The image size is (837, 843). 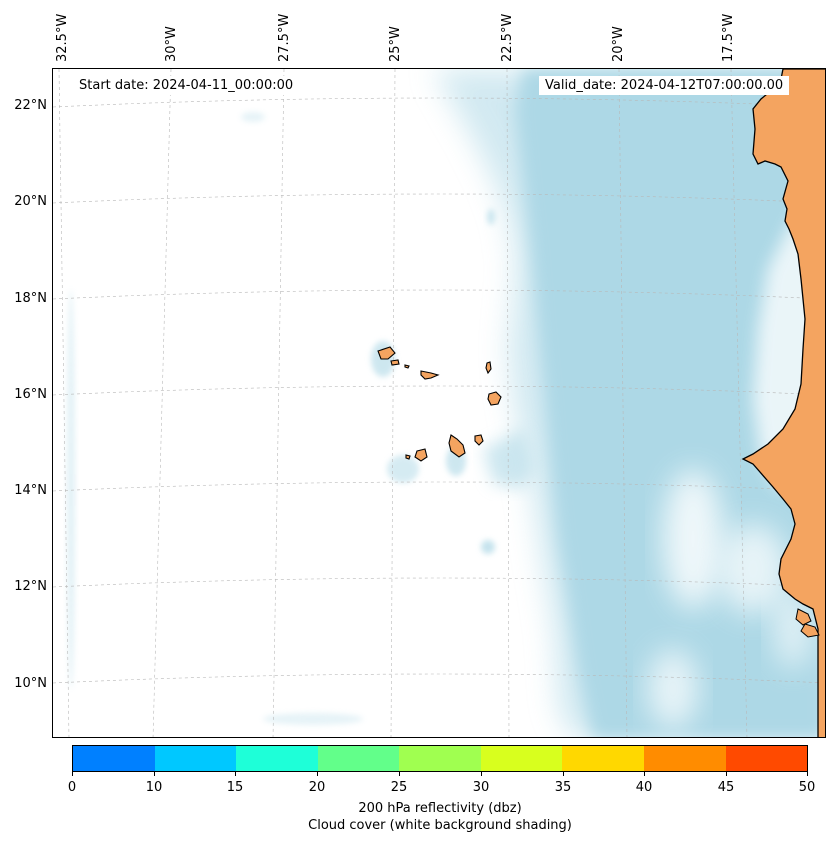 What do you see at coordinates (507, 37) in the screenshot?
I see `lon-label: 22.5°W` at bounding box center [507, 37].